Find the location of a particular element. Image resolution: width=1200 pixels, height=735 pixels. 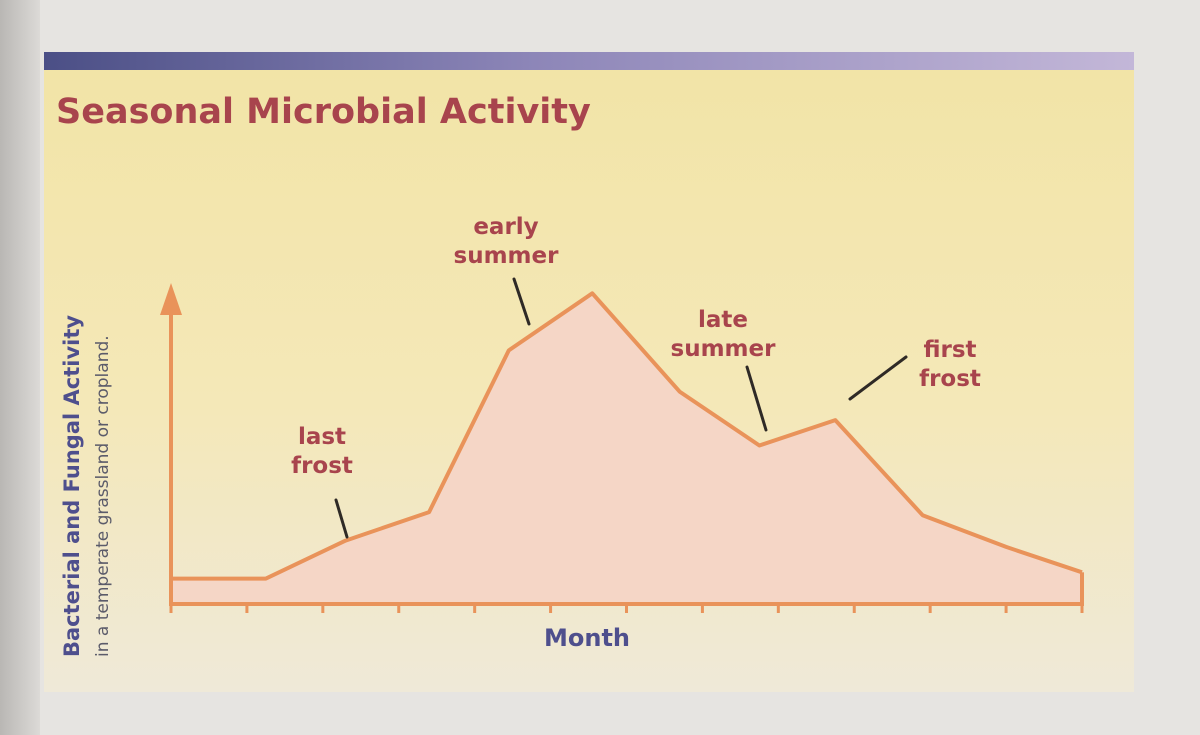

annotation-line: last is located at coordinates (322, 437).